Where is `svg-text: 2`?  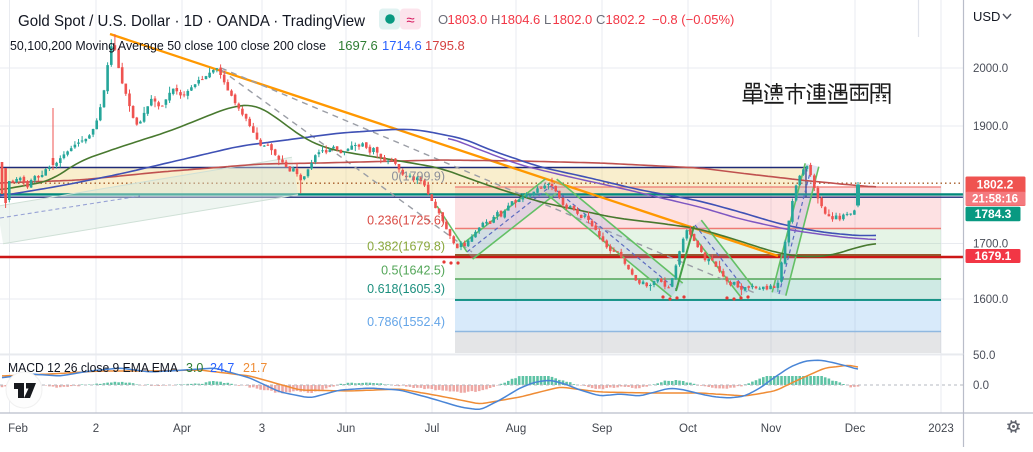
svg-text: 2 is located at coordinates (96, 429).